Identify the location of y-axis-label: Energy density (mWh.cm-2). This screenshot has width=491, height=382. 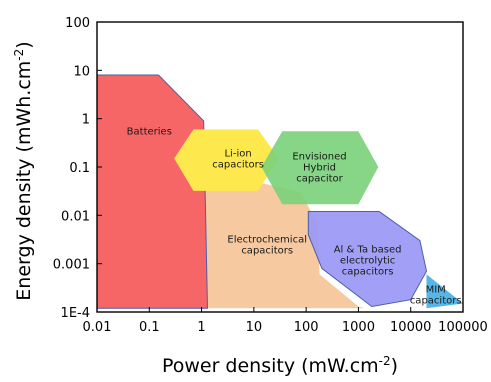
(23, 170).